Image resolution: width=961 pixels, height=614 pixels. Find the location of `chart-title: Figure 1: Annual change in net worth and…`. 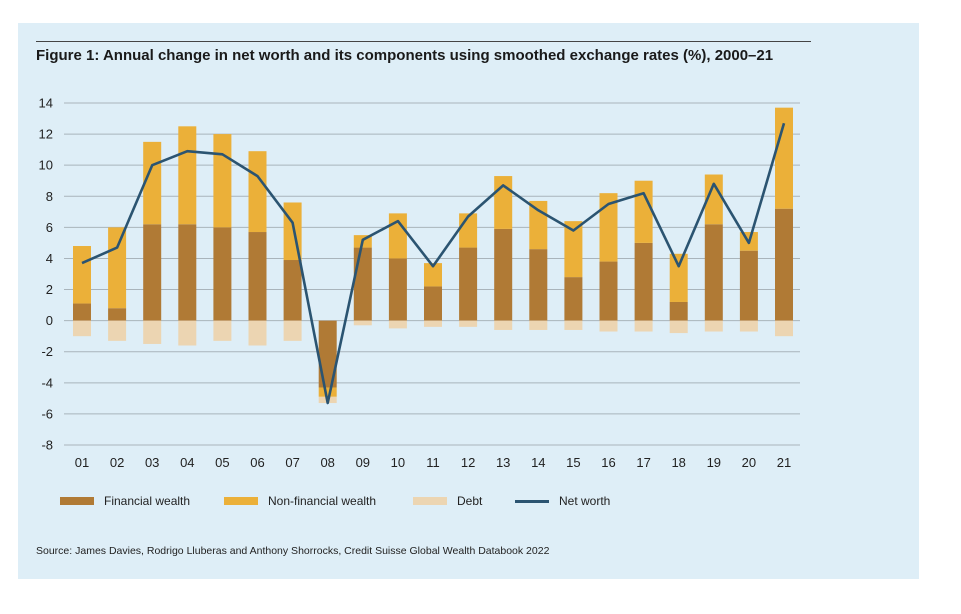

chart-title: Figure 1: Annual change in net worth and… is located at coordinates (405, 55).